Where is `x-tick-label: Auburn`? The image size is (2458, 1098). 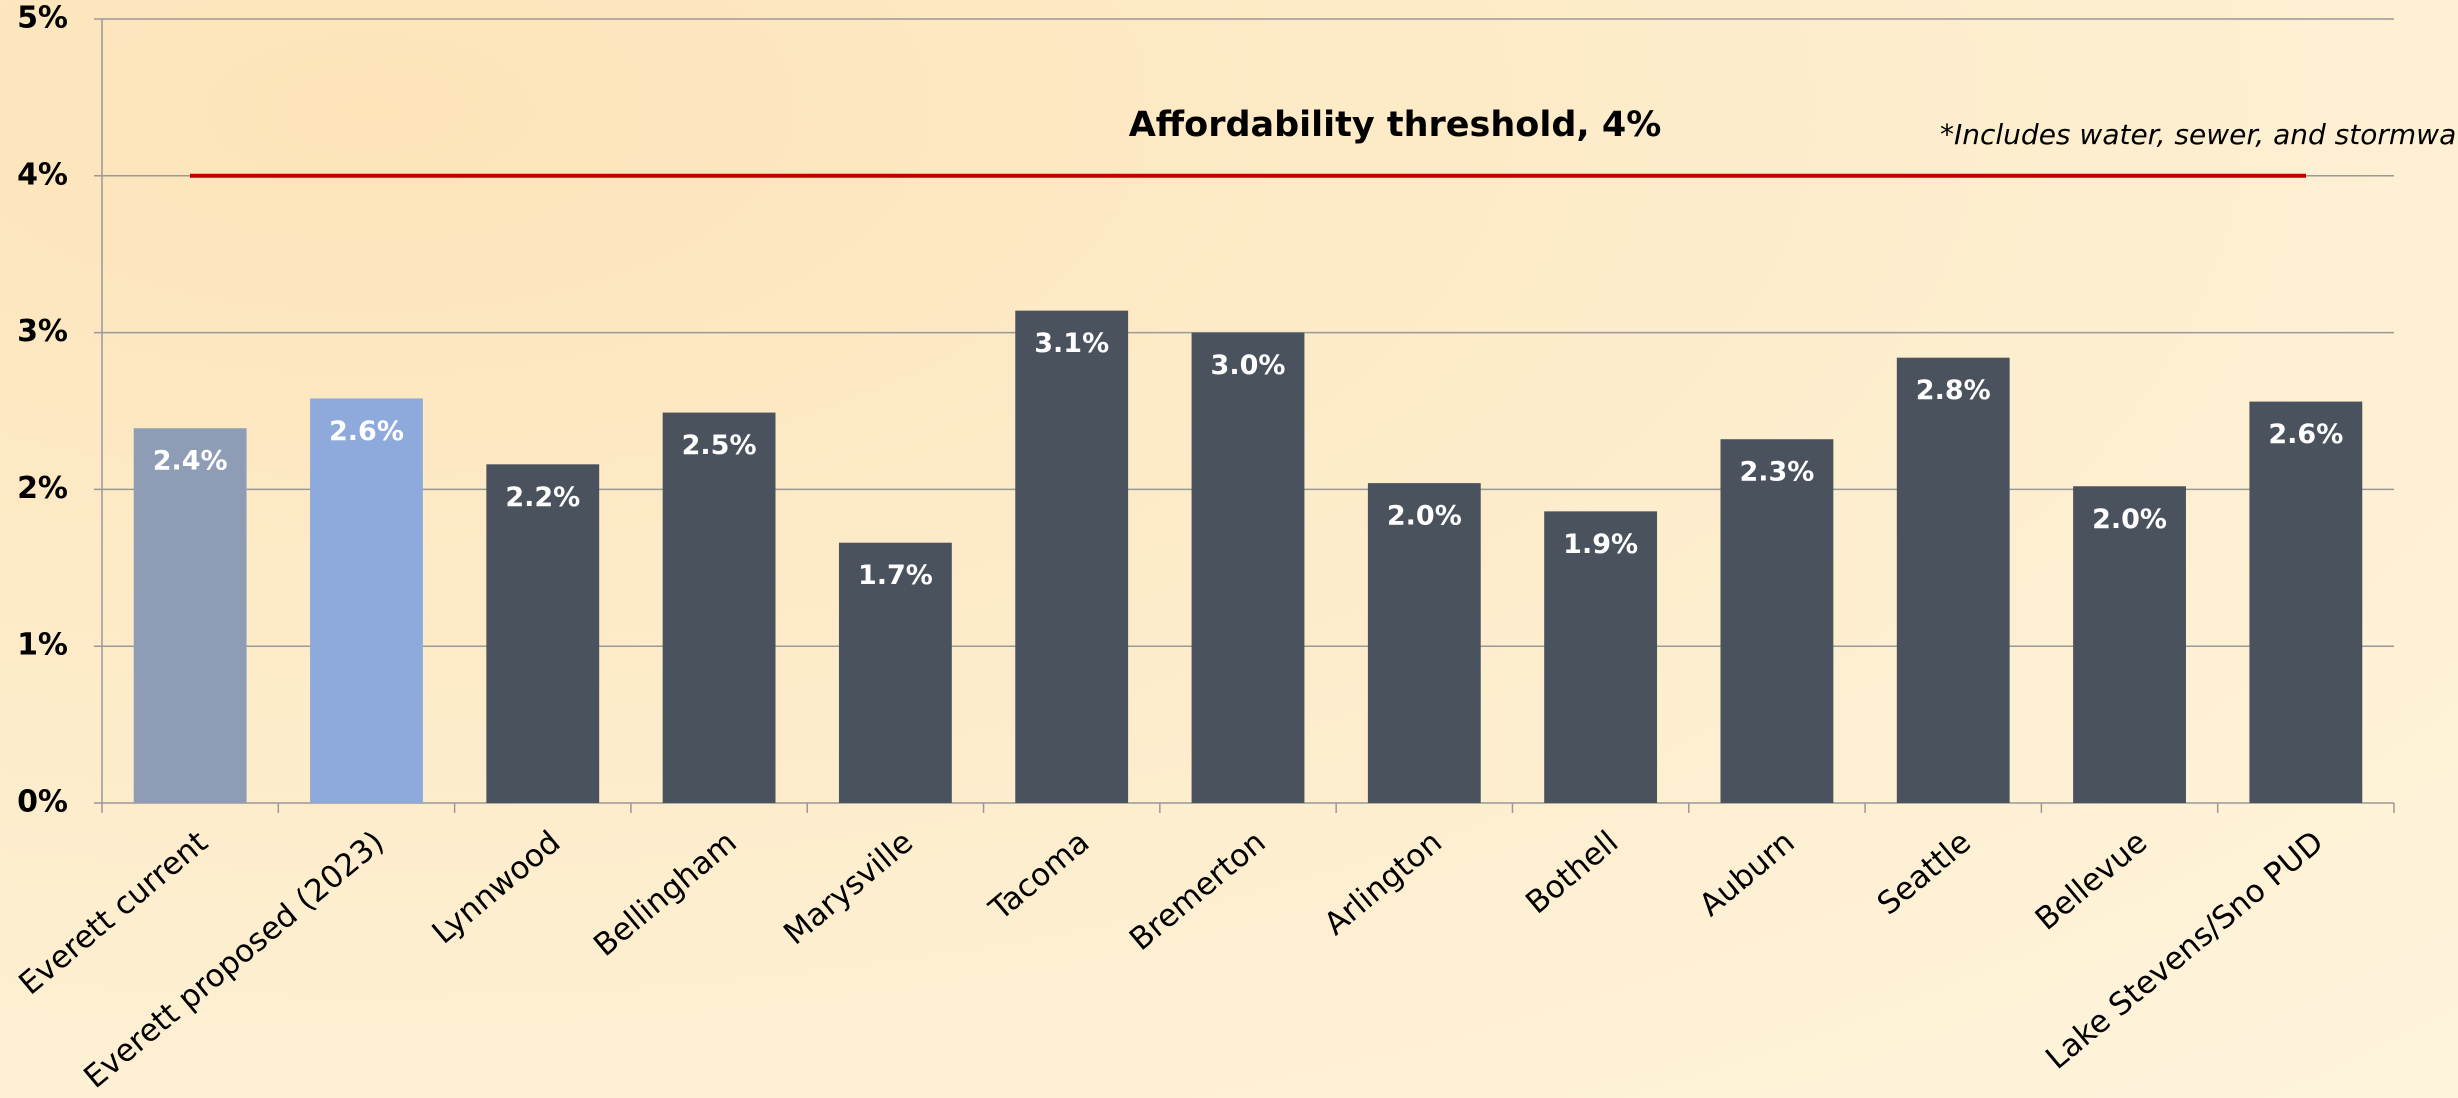
x-tick-label: Auburn is located at coordinates (1747, 874).